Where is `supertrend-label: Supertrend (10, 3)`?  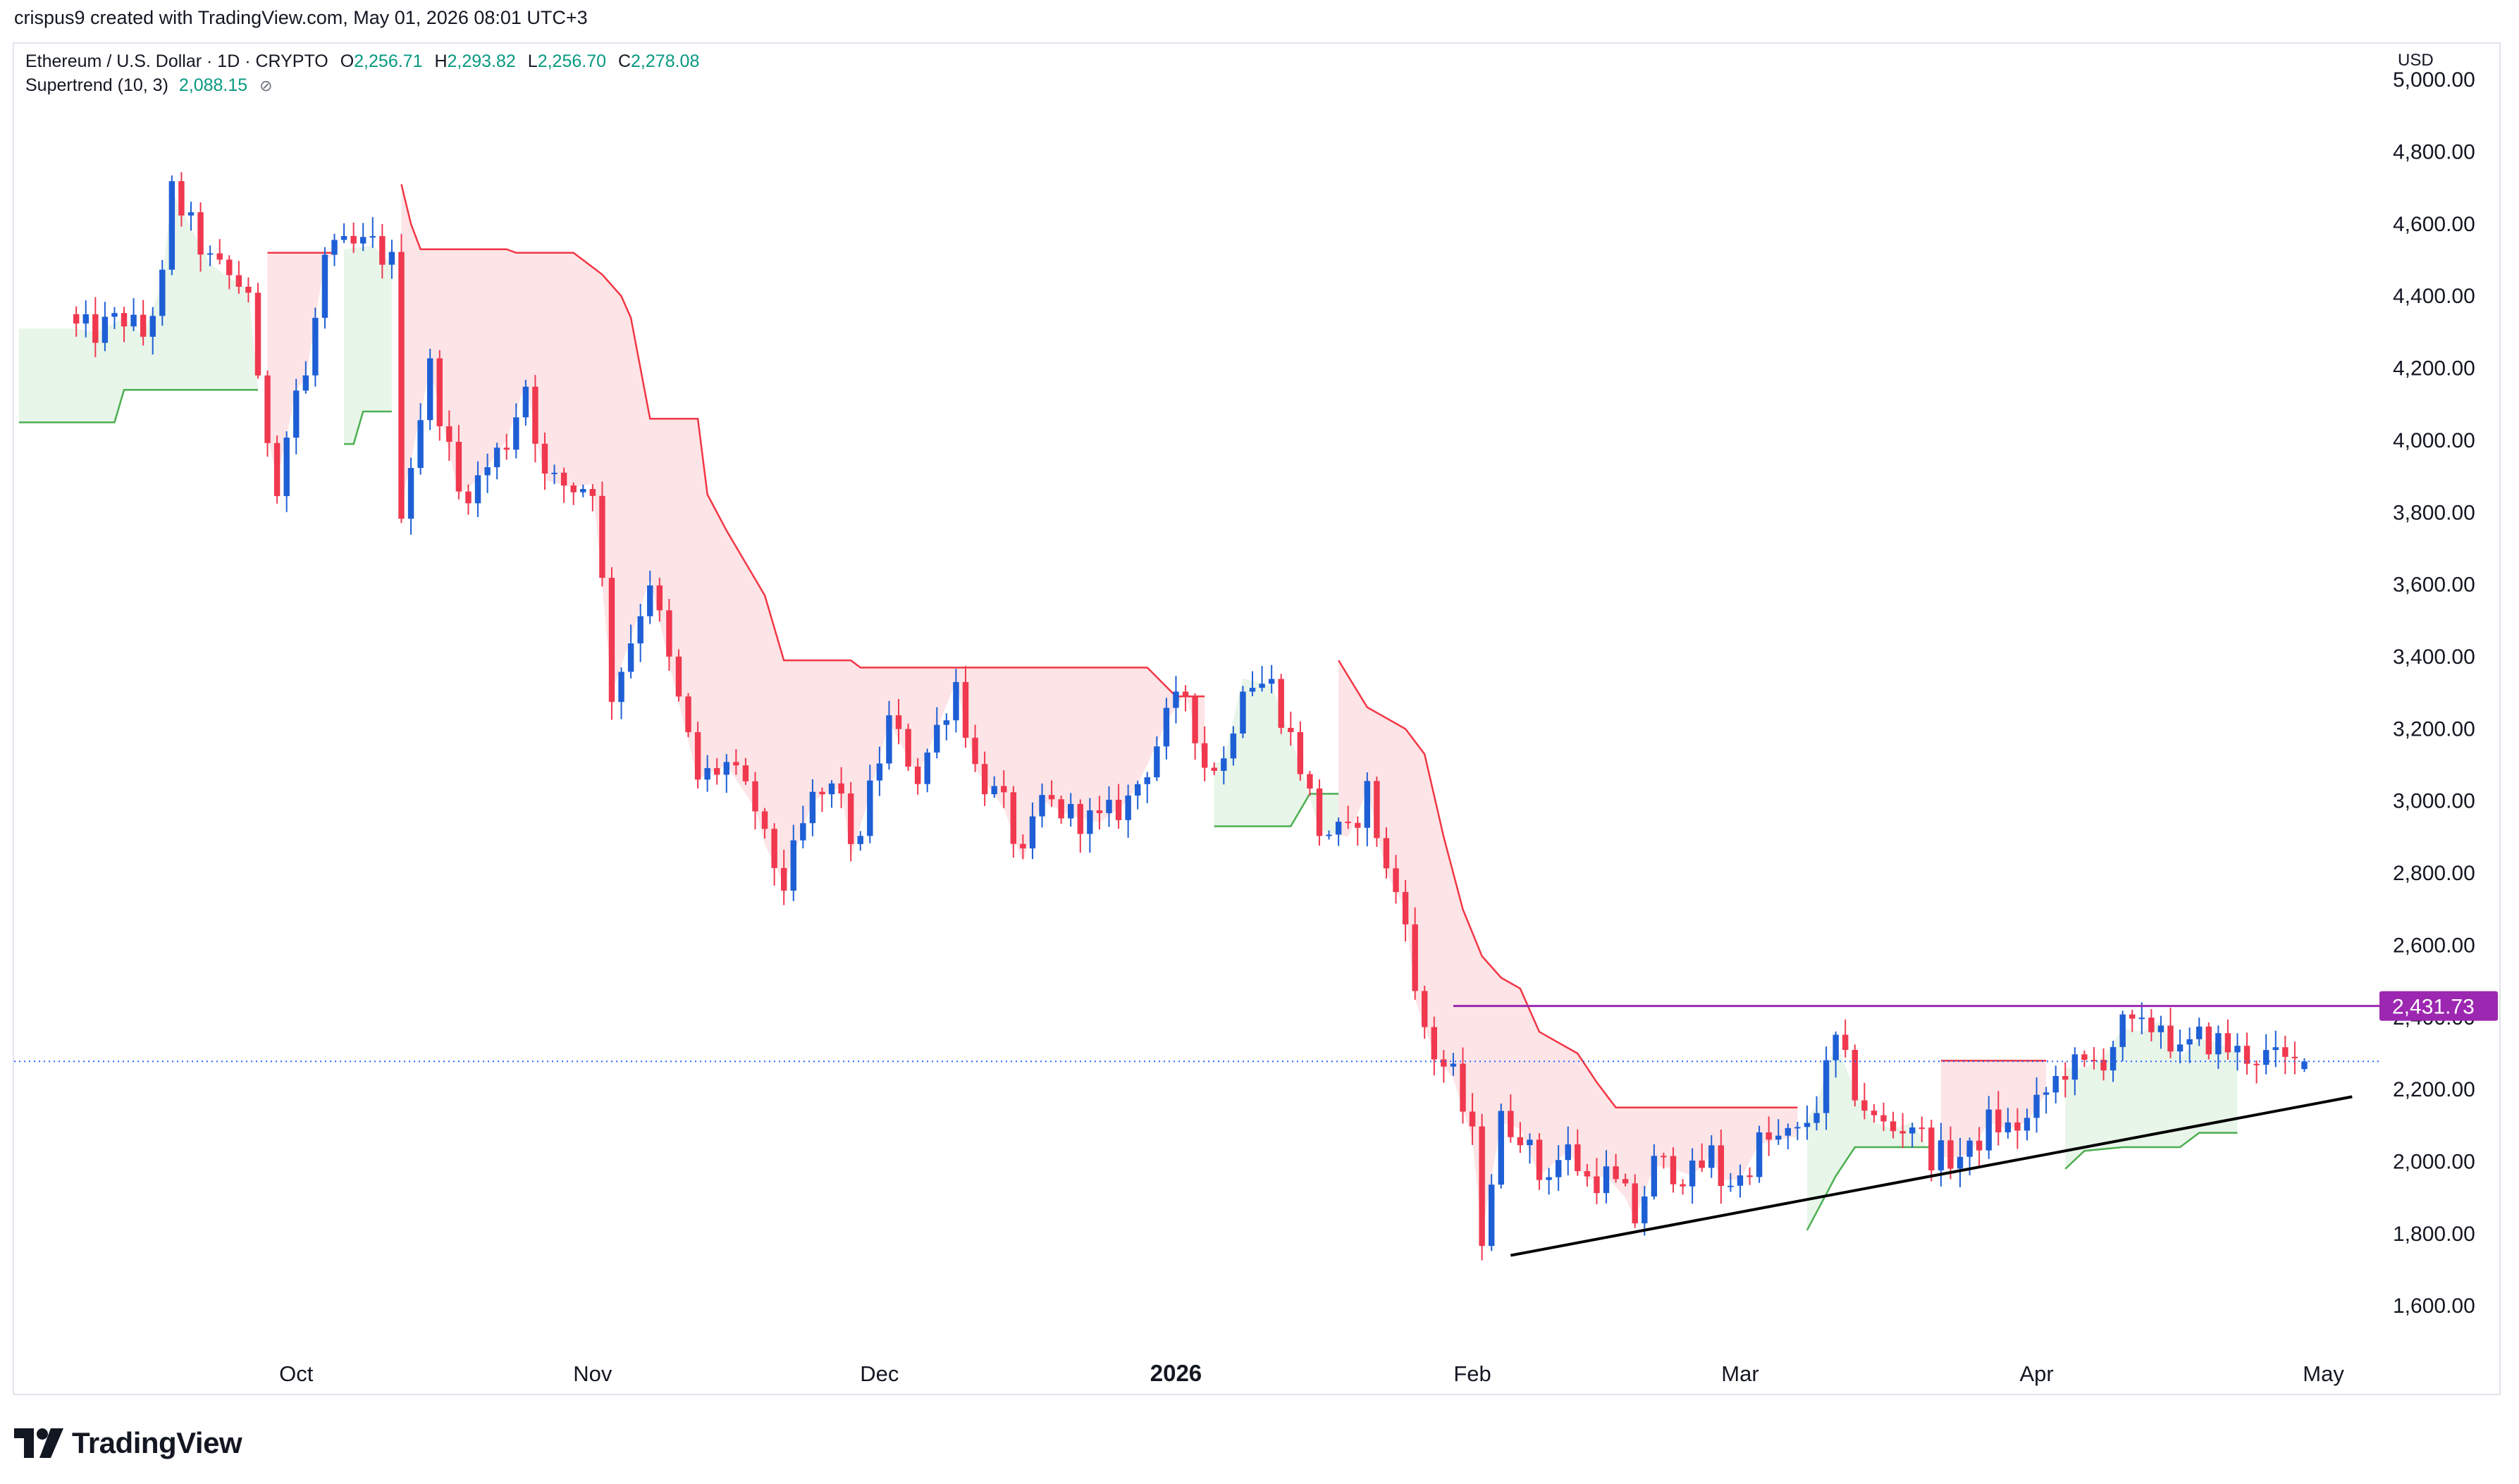
supertrend-label: Supertrend (10, 3) is located at coordinates (96, 85).